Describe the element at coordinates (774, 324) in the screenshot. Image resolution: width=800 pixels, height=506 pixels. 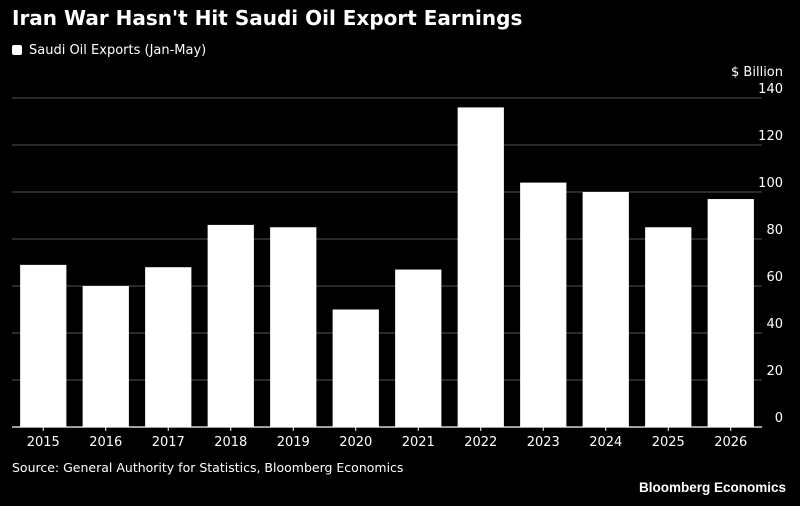
I see `y-tick-label: 40` at that location.